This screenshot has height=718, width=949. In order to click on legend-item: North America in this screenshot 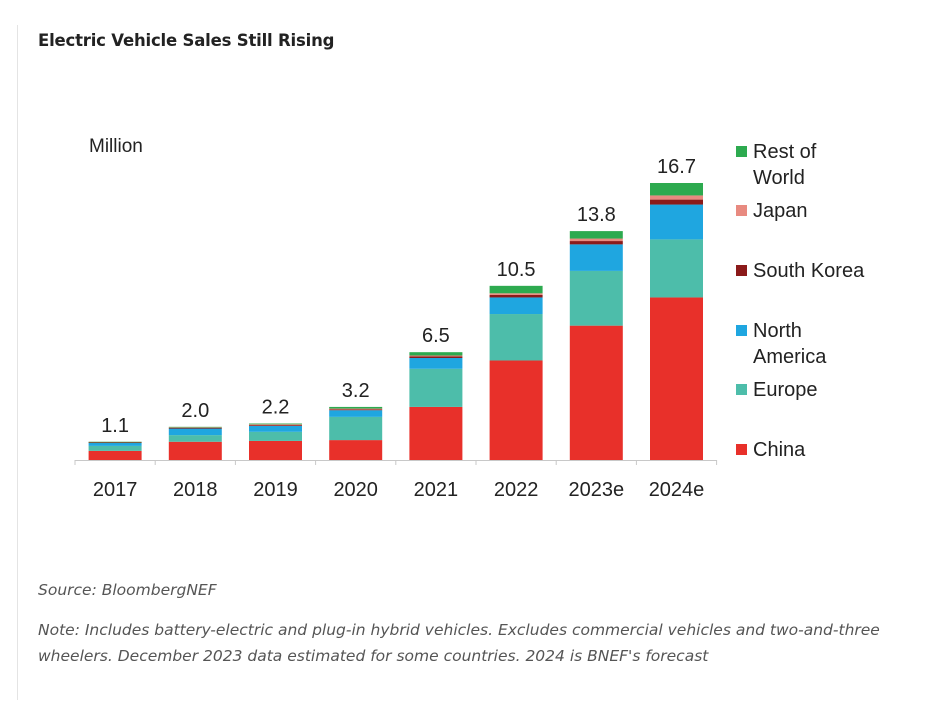, I will do `click(781, 344)`.